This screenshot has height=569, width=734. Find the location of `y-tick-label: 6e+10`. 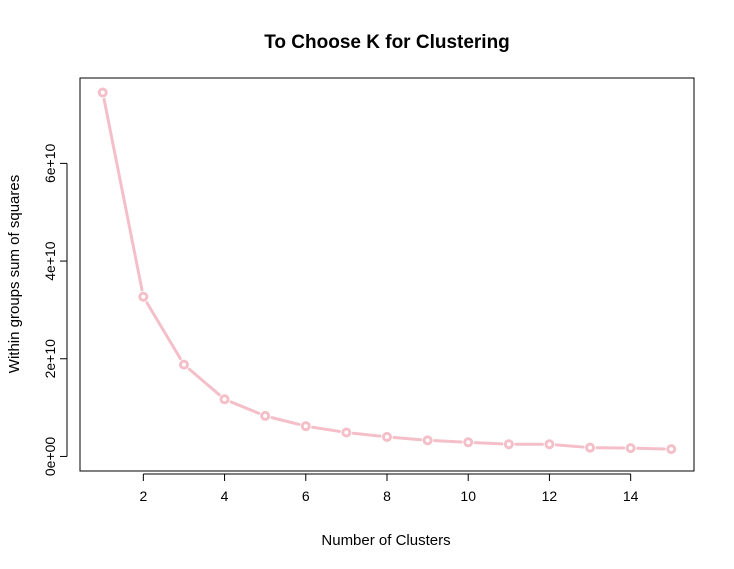

y-tick-label: 6e+10 is located at coordinates (50, 164).